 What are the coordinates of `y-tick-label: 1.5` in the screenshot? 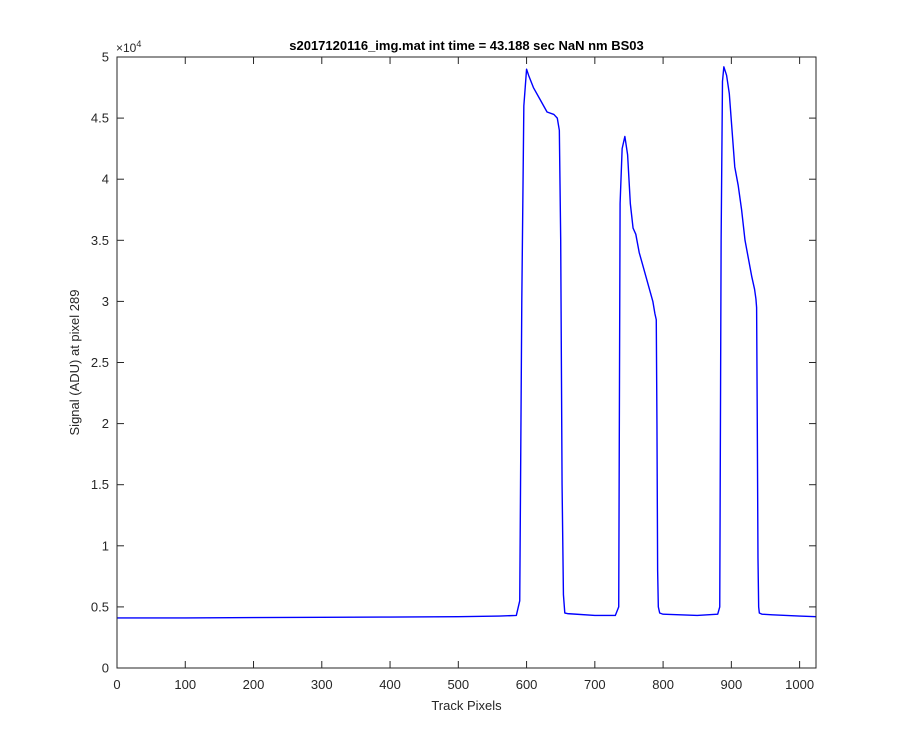 It's located at (100, 484).